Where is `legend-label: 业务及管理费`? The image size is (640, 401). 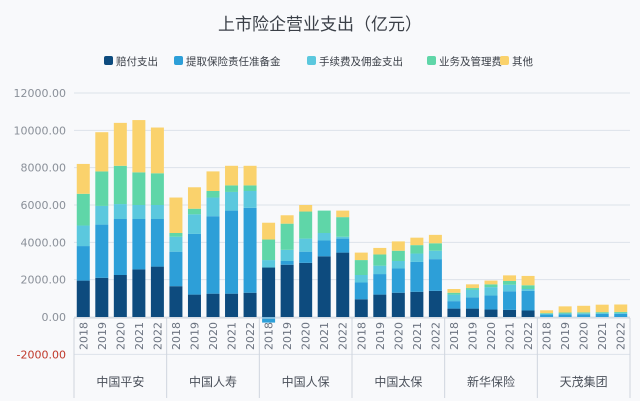 legend-label: 业务及管理费 is located at coordinates (470, 61).